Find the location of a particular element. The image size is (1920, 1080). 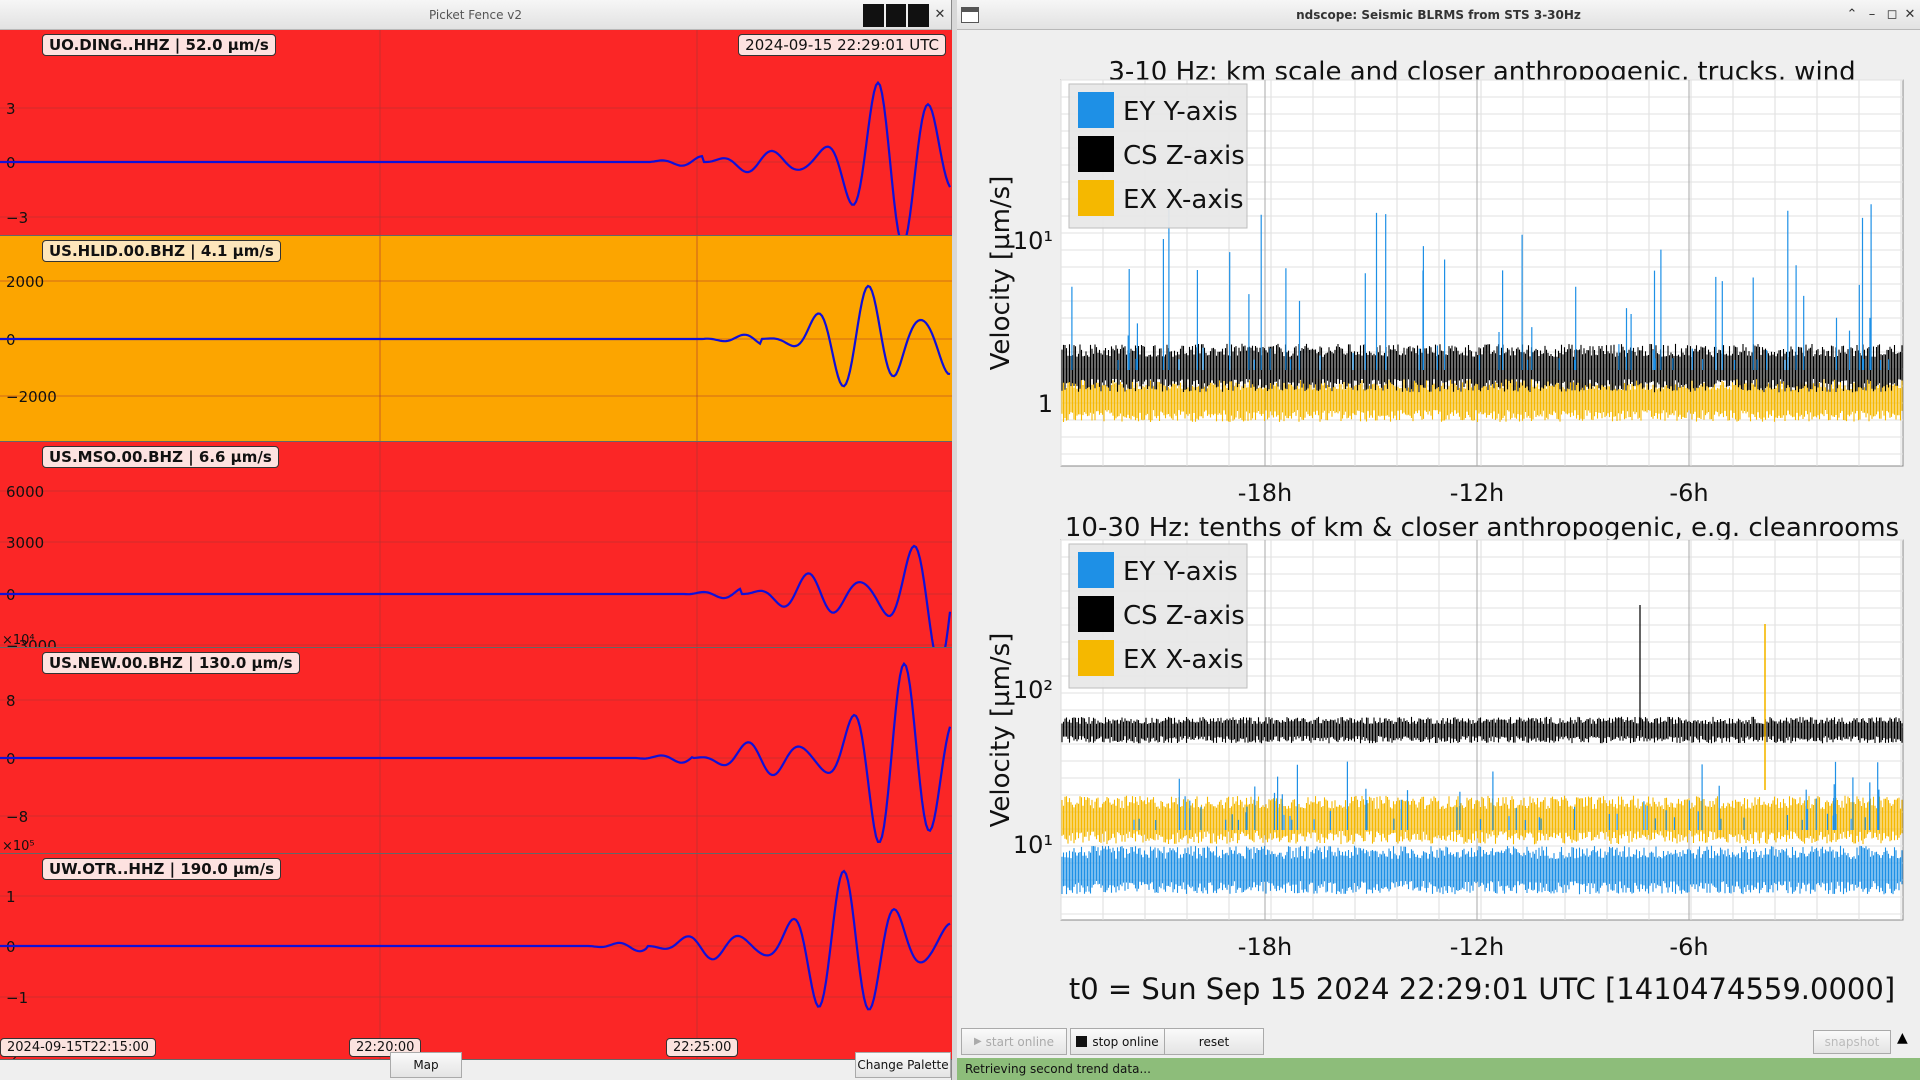

stop-online-button: stop online is located at coordinates (1117, 1041).